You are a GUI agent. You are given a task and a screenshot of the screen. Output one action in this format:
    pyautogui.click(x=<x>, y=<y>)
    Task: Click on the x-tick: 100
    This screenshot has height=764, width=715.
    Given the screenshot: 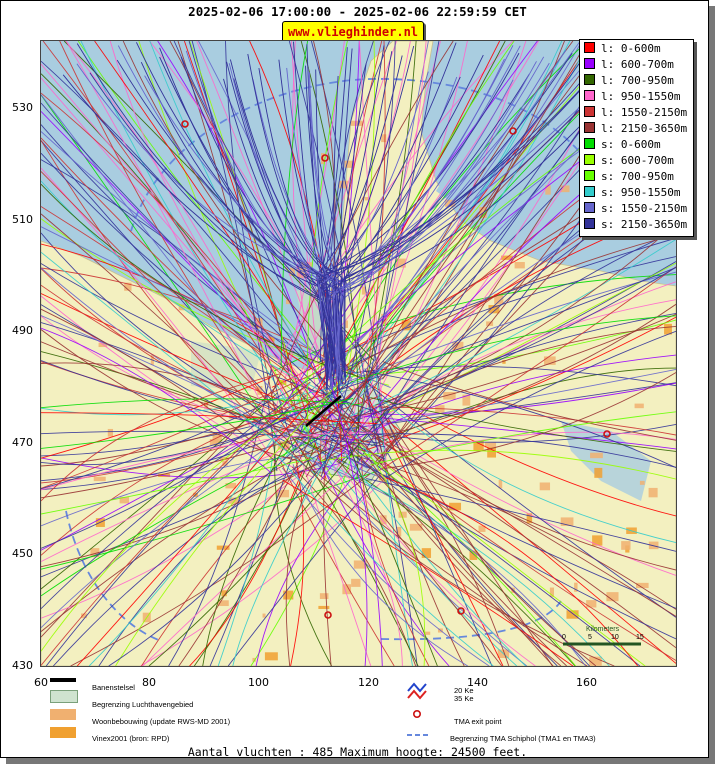 What is the action you would take?
    pyautogui.click(x=258, y=682)
    